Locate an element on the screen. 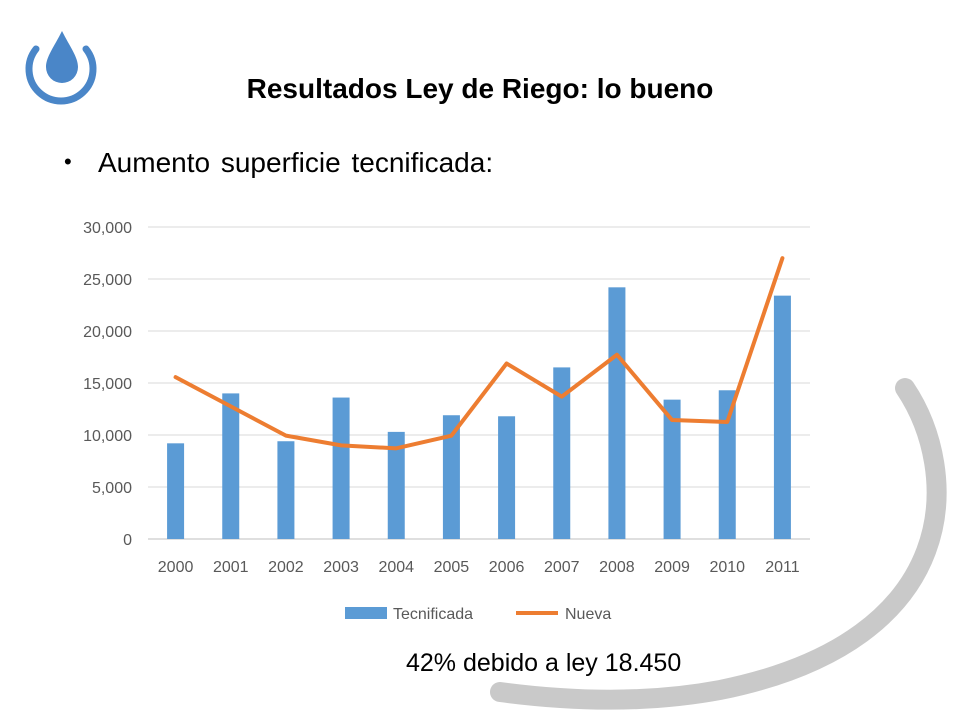 Image resolution: width=960 pixels, height=720 pixels. x-tick-label: 2003 is located at coordinates (341, 567).